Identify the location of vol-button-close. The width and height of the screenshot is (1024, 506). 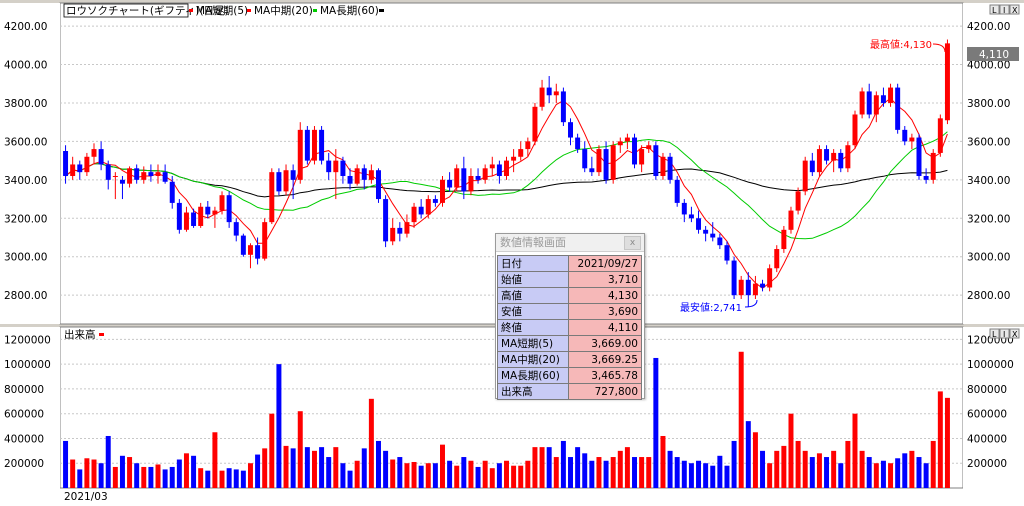
(1014, 333).